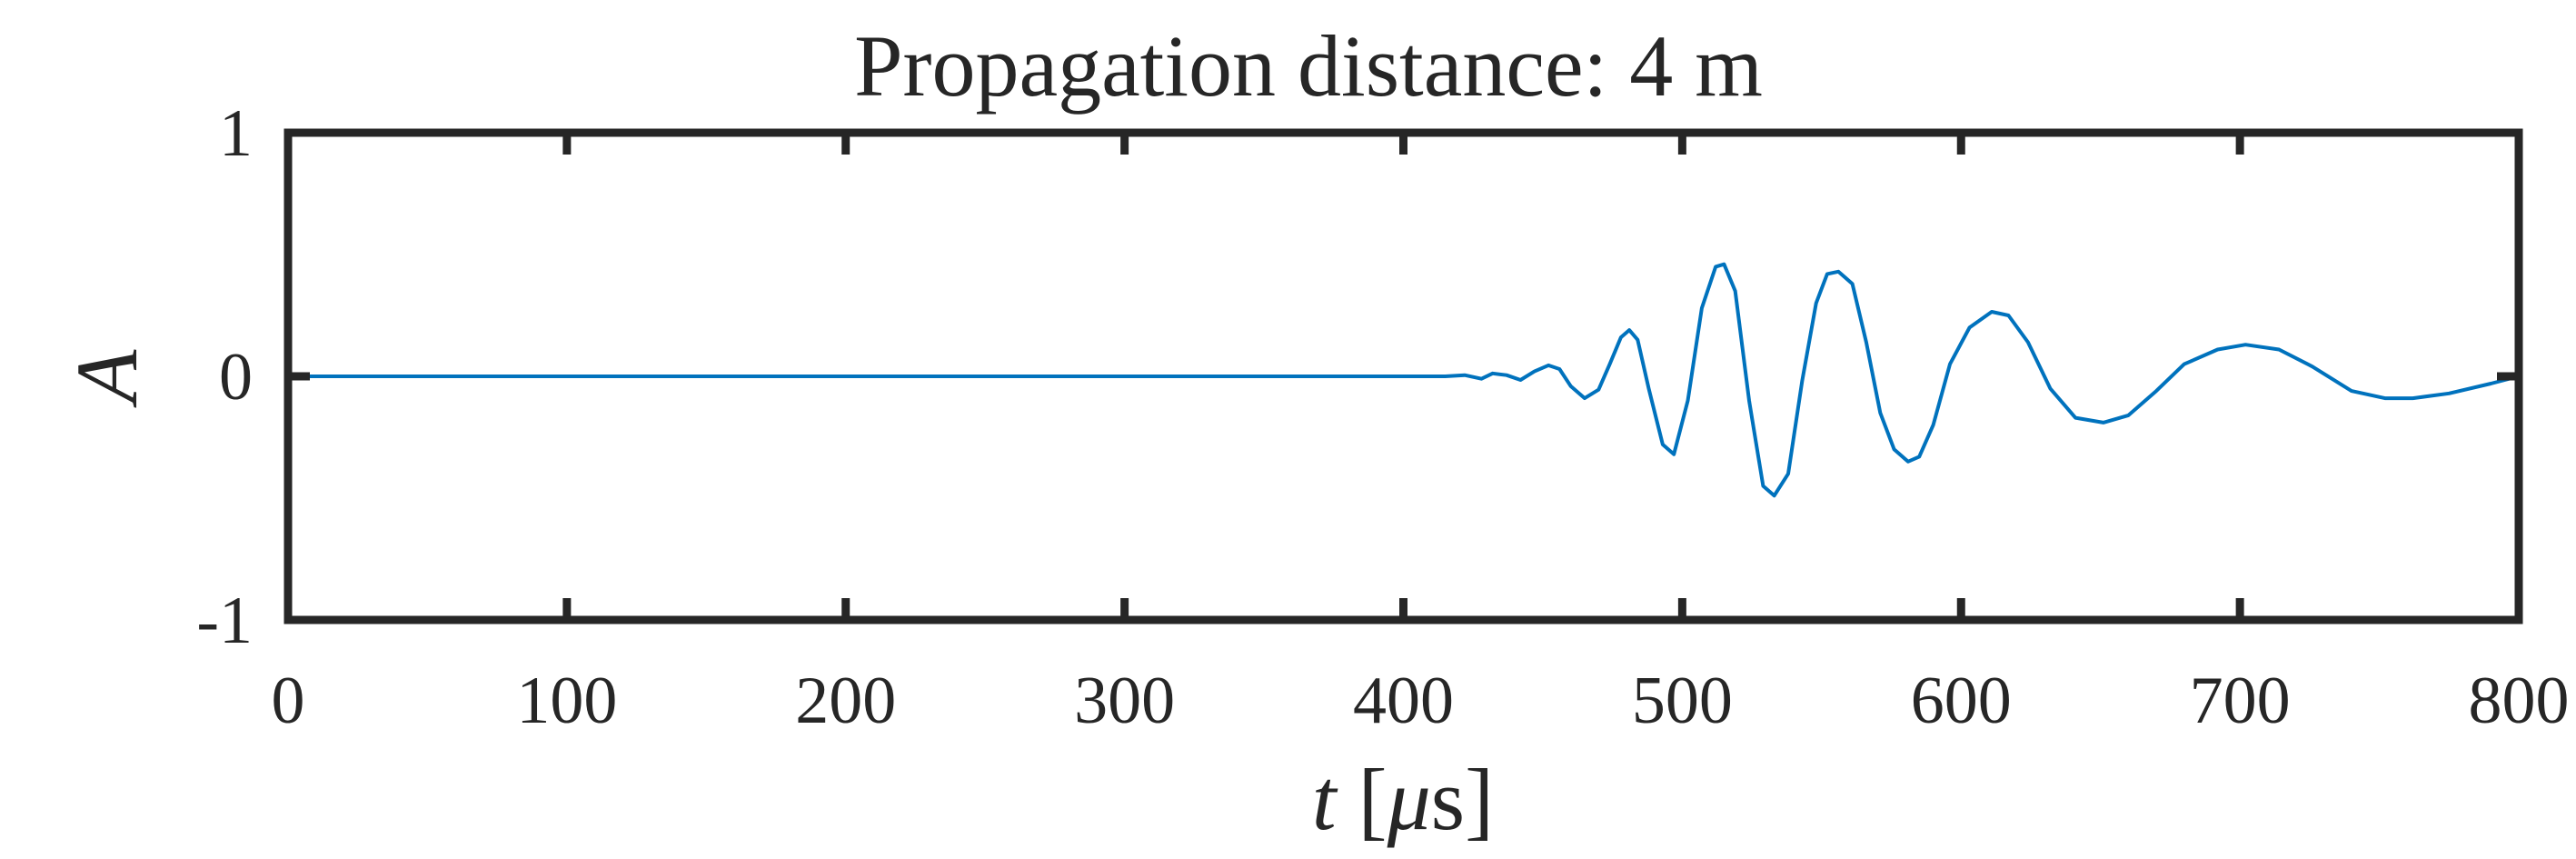 This screenshot has height=859, width=2576. I want to click on y-tick-label: 1, so click(236, 133).